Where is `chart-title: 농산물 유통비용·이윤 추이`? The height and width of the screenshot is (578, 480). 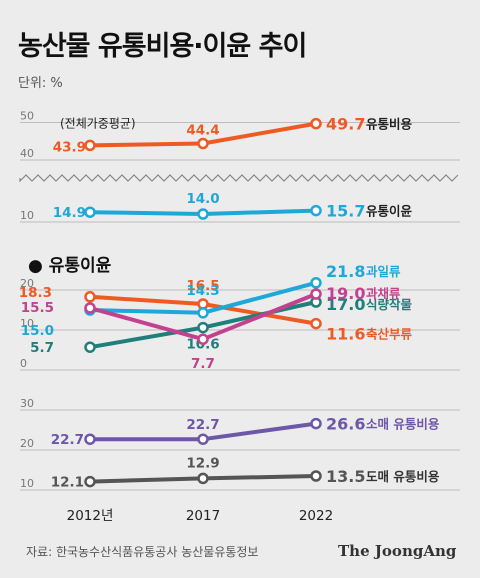
chart-title: 농산물 유통비용·이윤 추이 is located at coordinates (162, 46).